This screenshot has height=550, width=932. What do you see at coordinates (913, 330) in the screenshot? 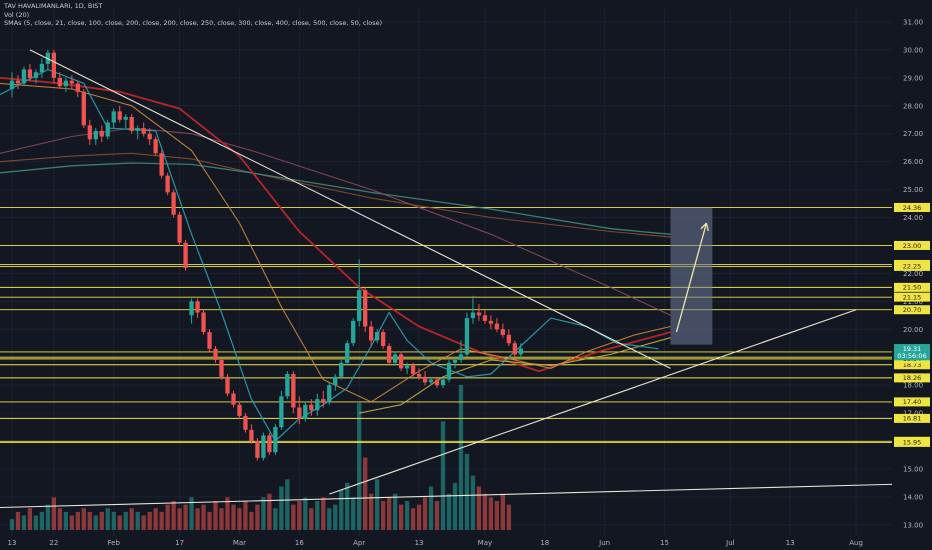
I see `price-tick-label: 20.00` at bounding box center [913, 330].